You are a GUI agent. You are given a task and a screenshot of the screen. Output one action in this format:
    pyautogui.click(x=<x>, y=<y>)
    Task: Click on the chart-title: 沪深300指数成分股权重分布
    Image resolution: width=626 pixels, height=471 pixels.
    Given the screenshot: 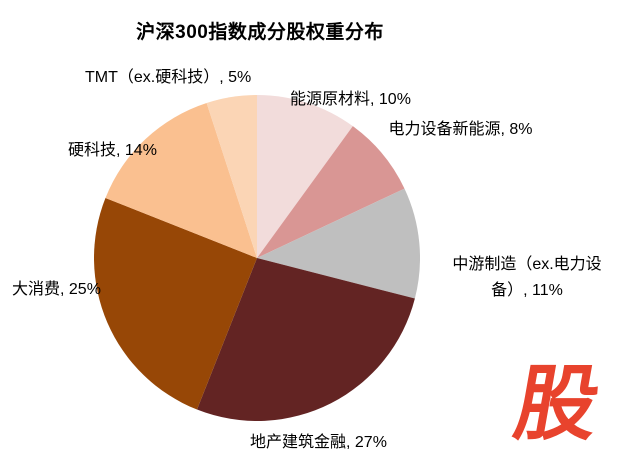 What is the action you would take?
    pyautogui.click(x=260, y=32)
    